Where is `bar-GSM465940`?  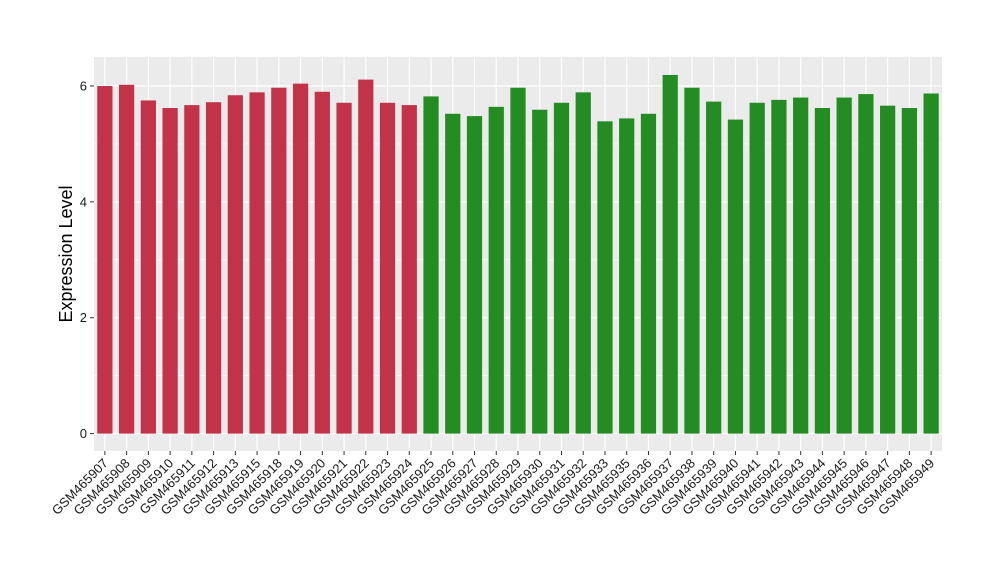 bar-GSM465940 is located at coordinates (735, 276).